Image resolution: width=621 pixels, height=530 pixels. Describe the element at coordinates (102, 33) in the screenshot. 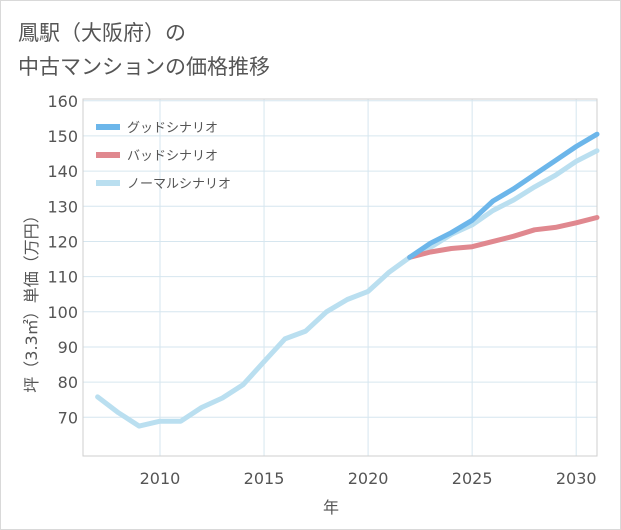

I see `title-line-1: 鳳駅（大阪府）の` at that location.